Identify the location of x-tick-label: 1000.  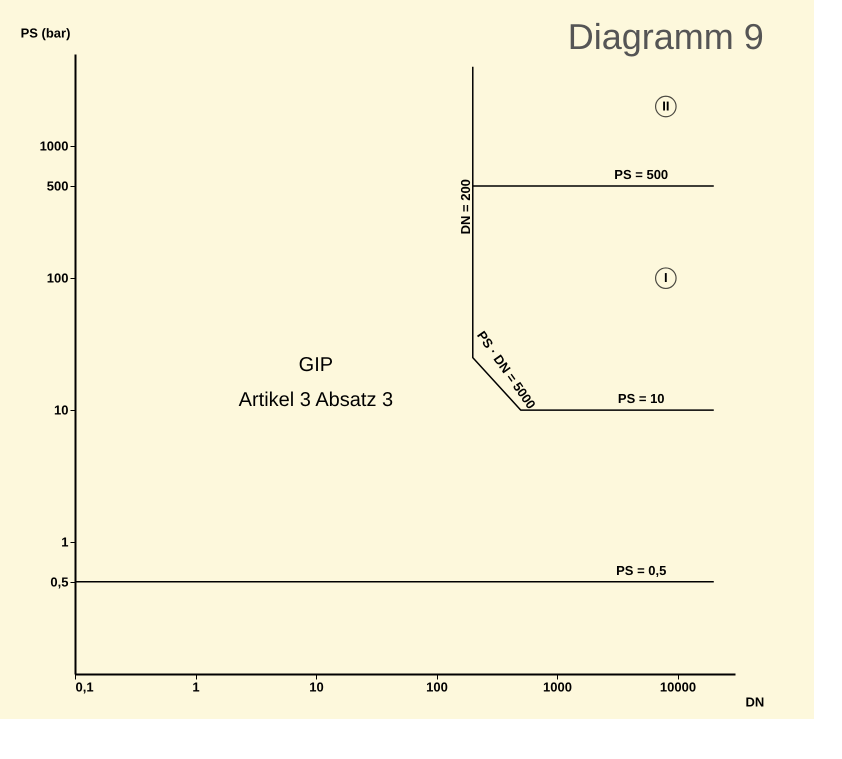
(557, 687).